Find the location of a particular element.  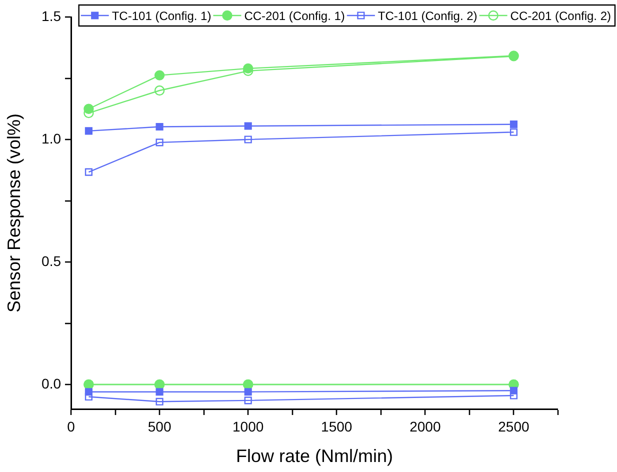

legend-label: TC-101 (Config. 2) is located at coordinates (428, 15).